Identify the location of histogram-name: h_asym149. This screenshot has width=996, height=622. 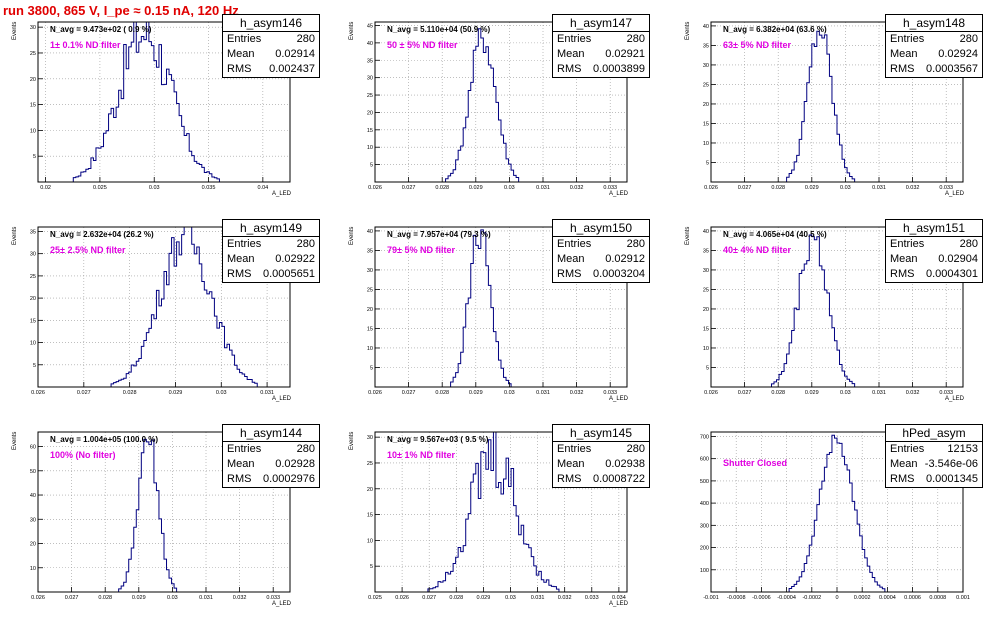
(271, 228).